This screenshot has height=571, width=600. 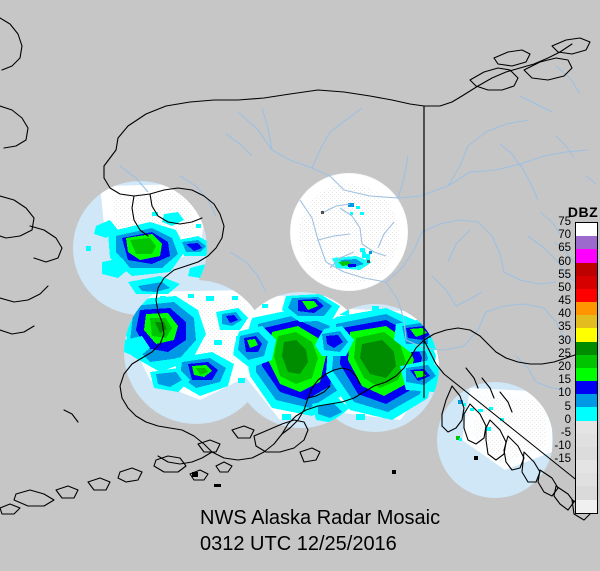 I want to click on dbz-tick-70: 70, so click(x=564, y=235).